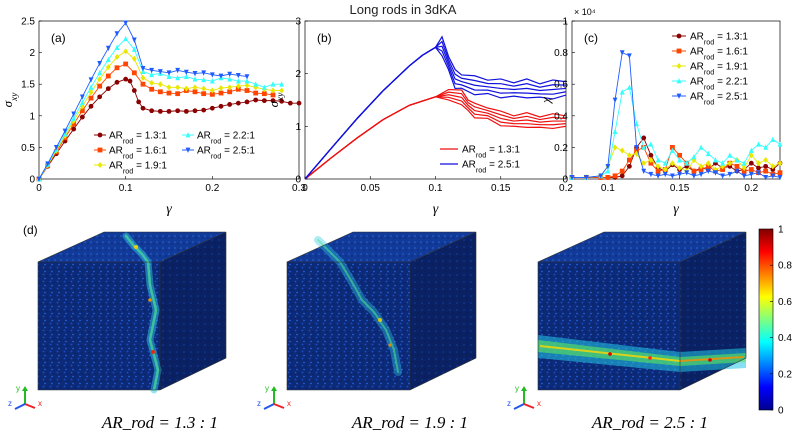 The image size is (806, 435). Describe the element at coordinates (289, 403) in the screenshot. I see `triad2-x: x` at that location.